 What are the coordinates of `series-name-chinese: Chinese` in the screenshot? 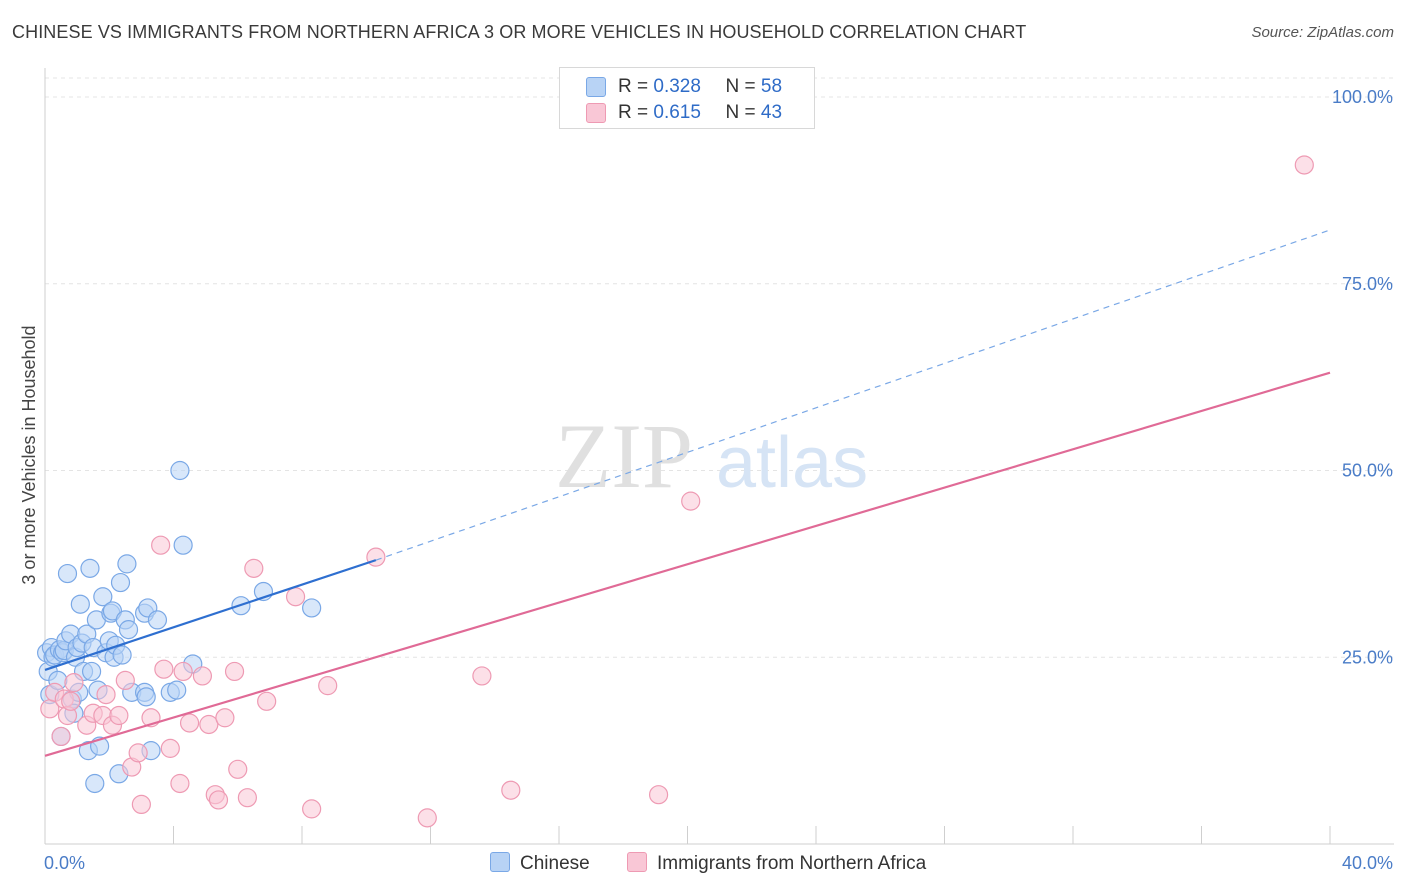 It's located at (555, 863).